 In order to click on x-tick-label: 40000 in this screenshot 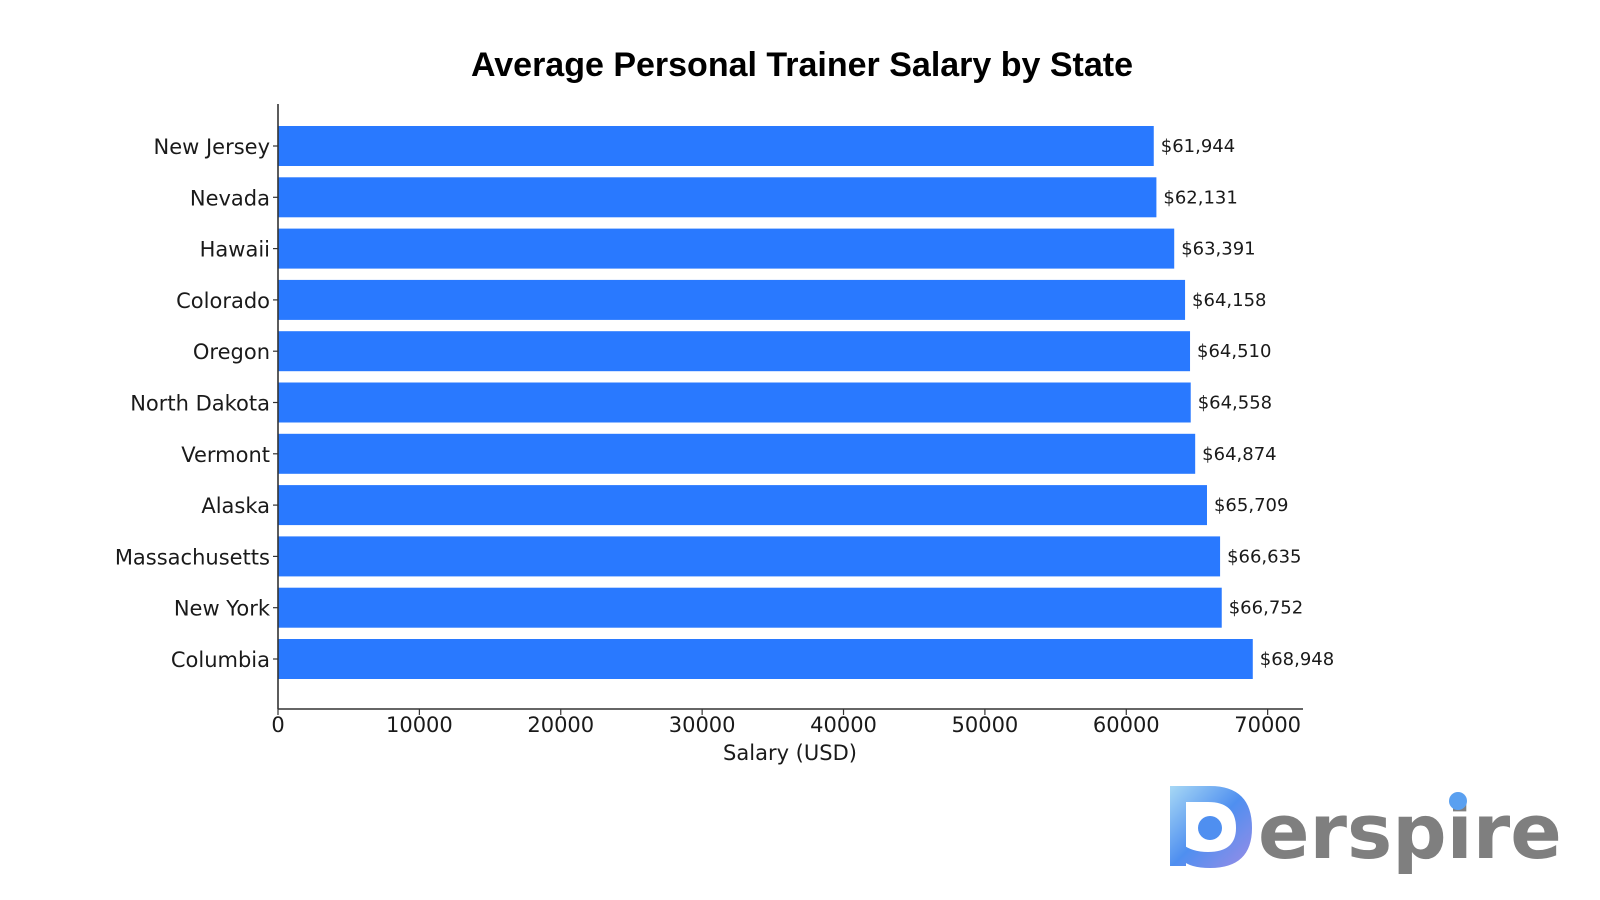, I will do `click(843, 725)`.